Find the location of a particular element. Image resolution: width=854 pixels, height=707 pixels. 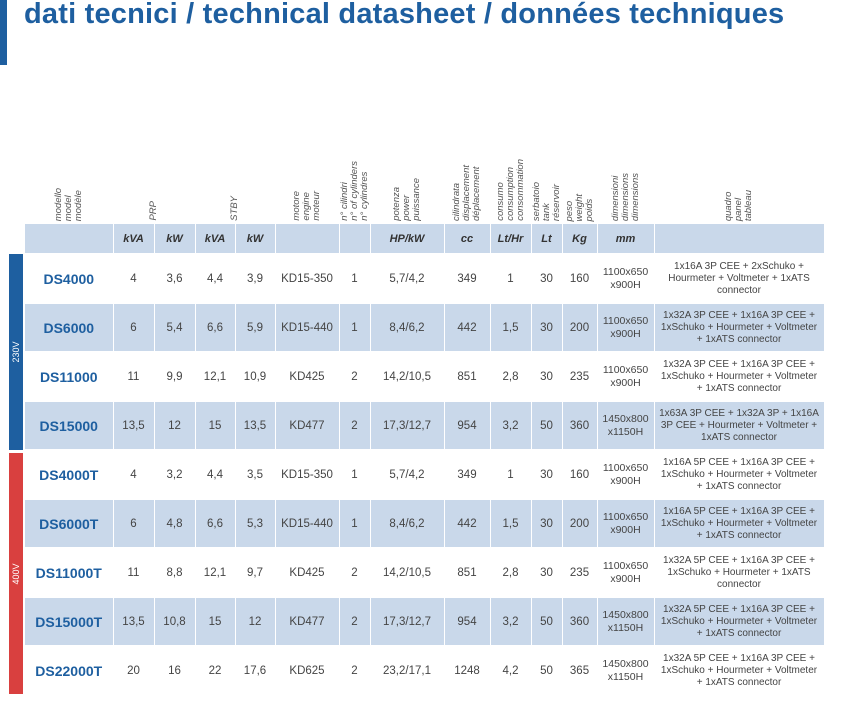

prp-kw-cell: 5,4 is located at coordinates (175, 328).